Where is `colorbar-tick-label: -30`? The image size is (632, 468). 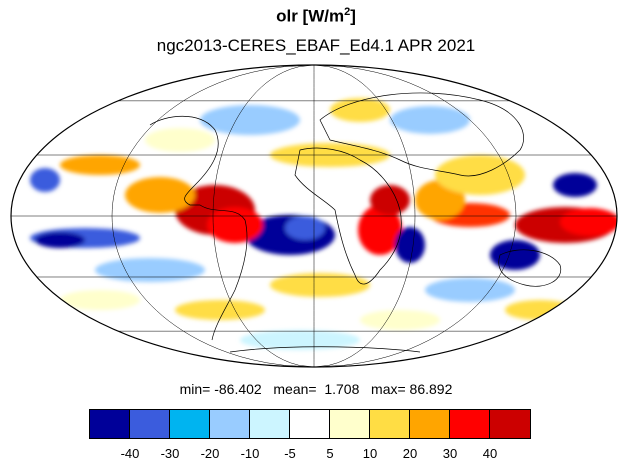
colorbar-tick-label: -30 is located at coordinates (170, 453).